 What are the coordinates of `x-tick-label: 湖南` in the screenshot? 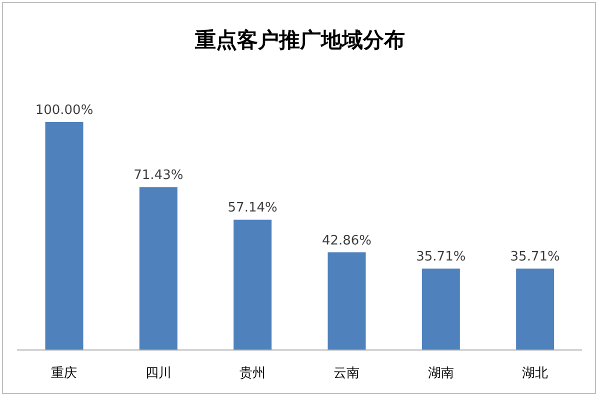 It's located at (441, 374).